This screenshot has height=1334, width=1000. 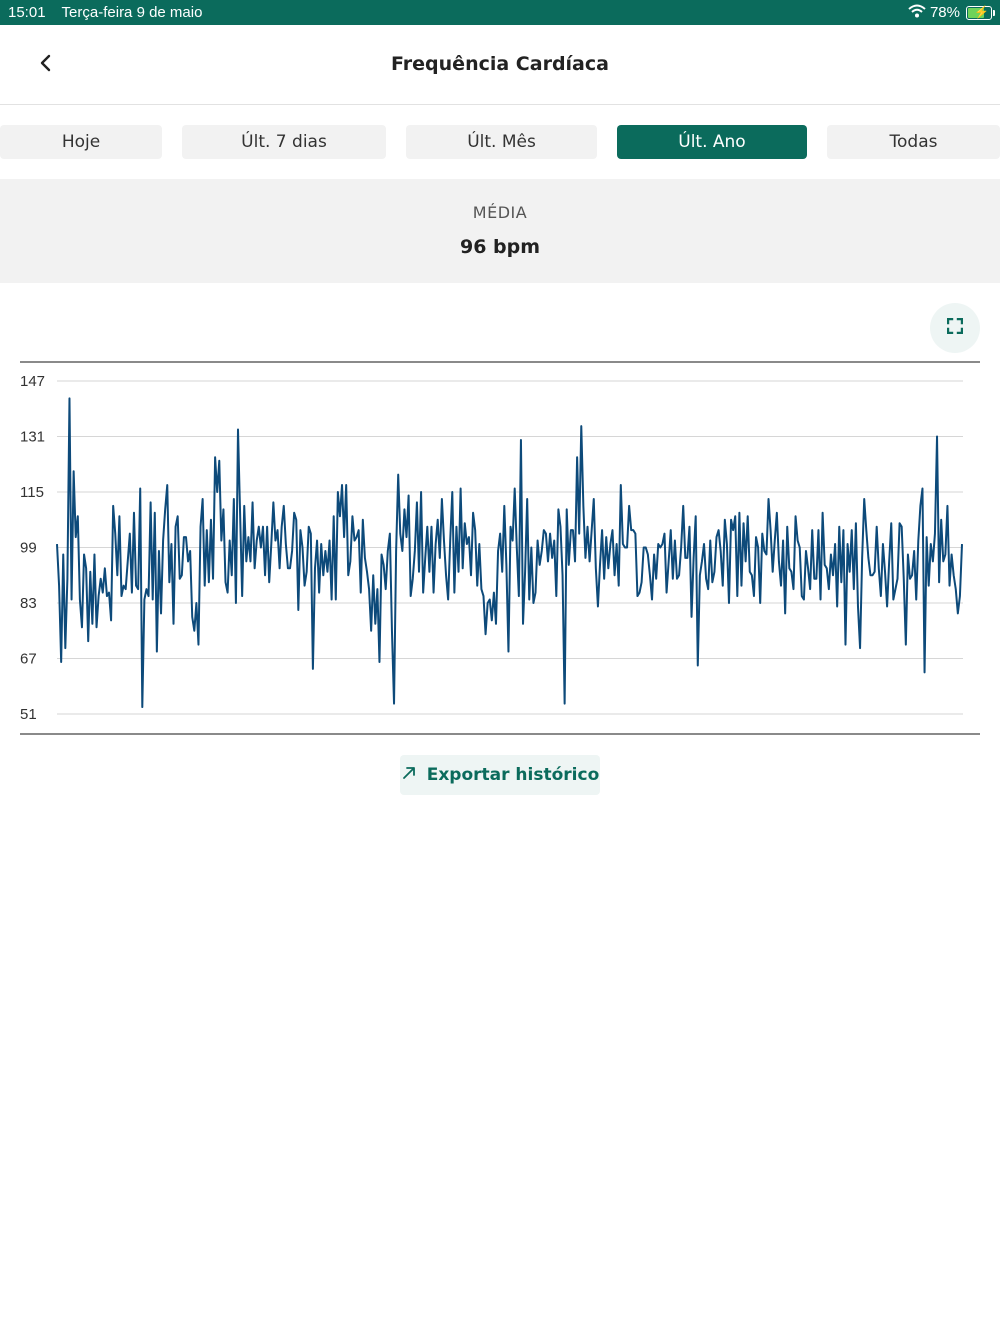 What do you see at coordinates (28, 714) in the screenshot?
I see `y-tick-label: 51` at bounding box center [28, 714].